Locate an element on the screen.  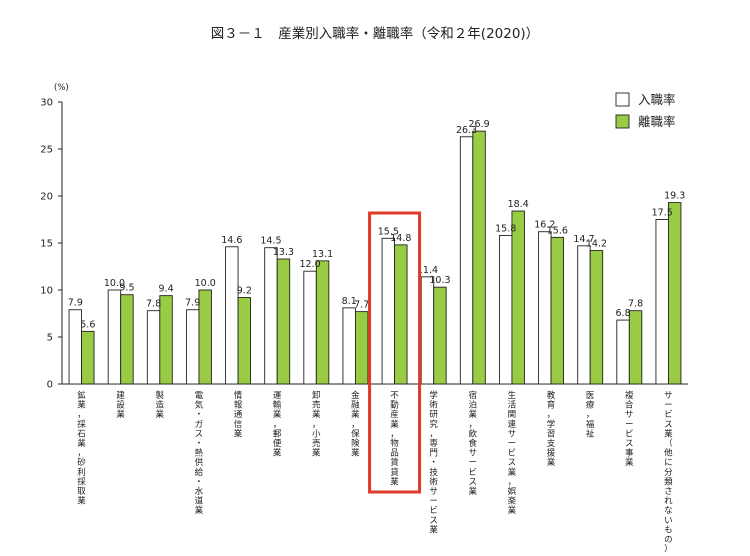
category-label: 運輸業，郵便業 is located at coordinates (277, 425).